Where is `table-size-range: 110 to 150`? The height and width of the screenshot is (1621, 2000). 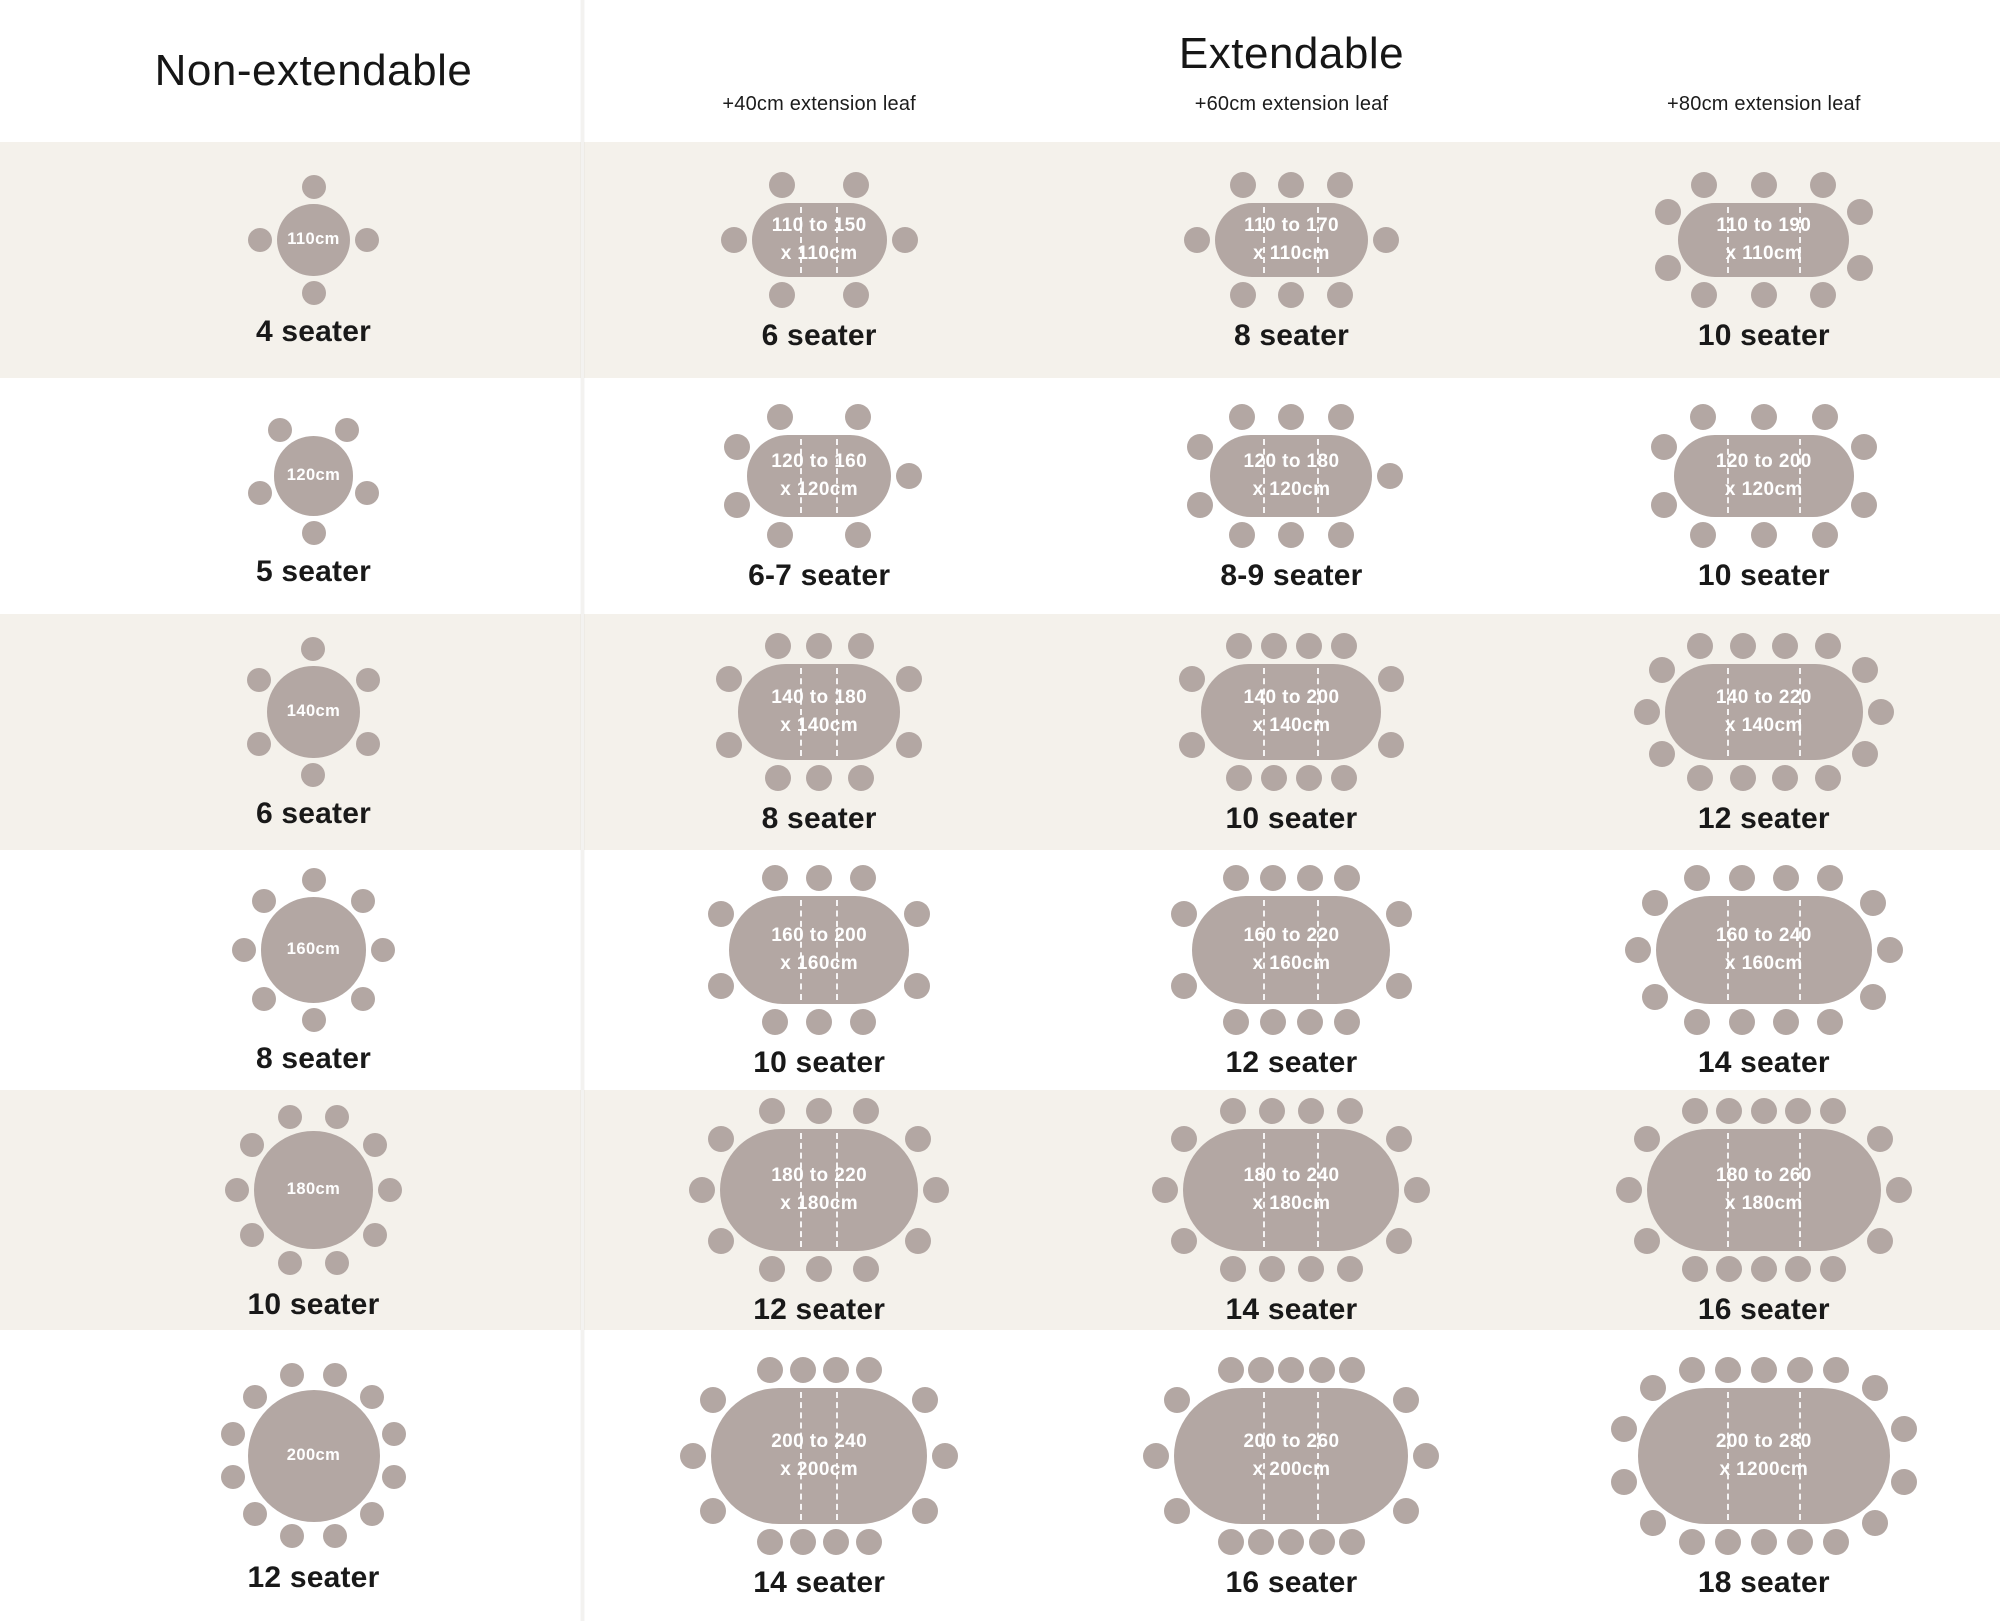
table-size-range: 110 to 150 is located at coordinates (819, 226).